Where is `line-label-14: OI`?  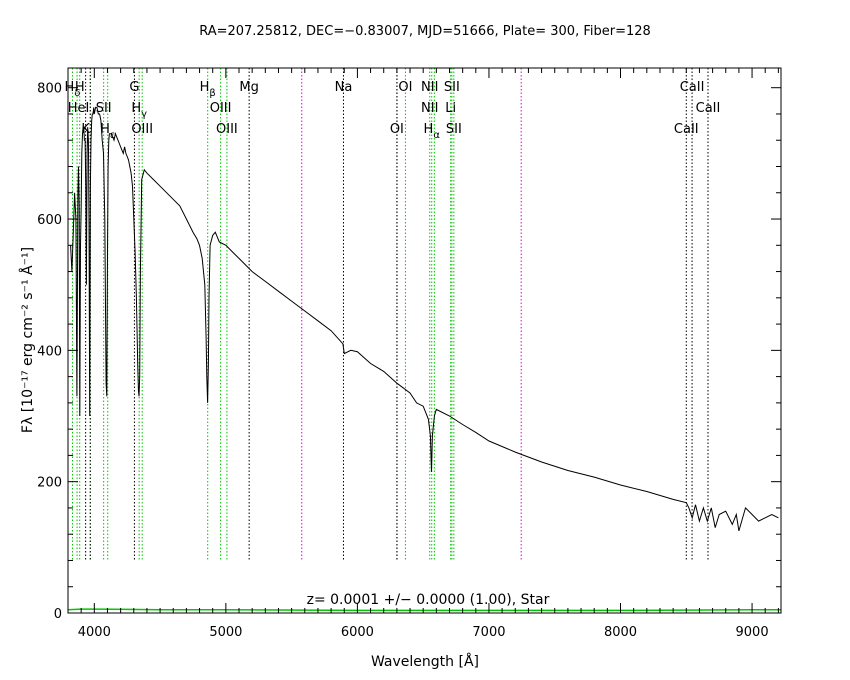
line-label-14: OI is located at coordinates (405, 87).